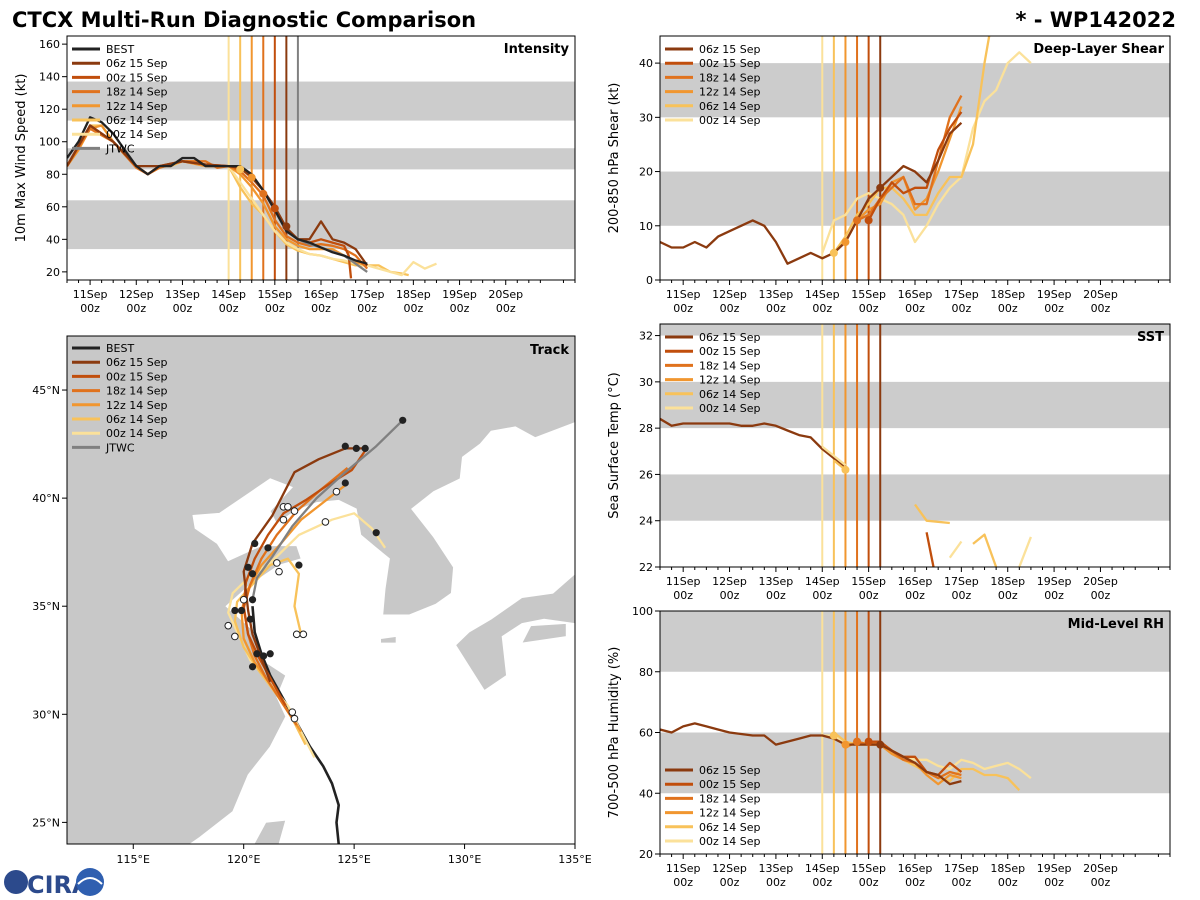 This screenshot has width=1200, height=900. Describe the element at coordinates (730, 784) in the screenshot. I see `rh-legend-label: 00z 15 Sep` at that location.